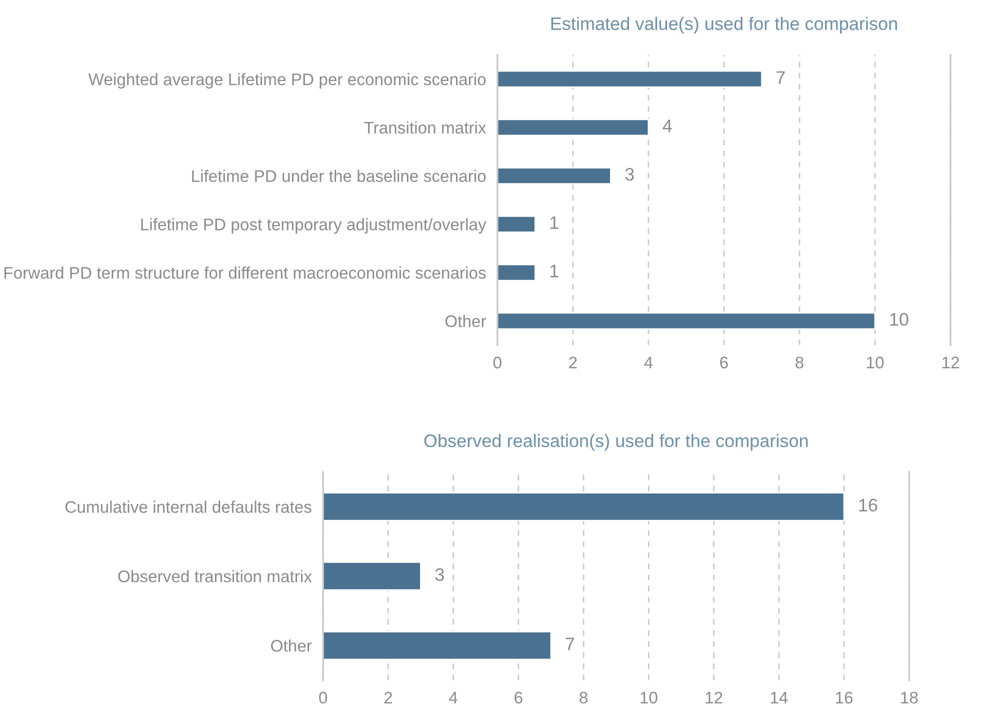 Image resolution: width=985 pixels, height=713 pixels. Describe the element at coordinates (313, 226) in the screenshot. I see `y-tick-label: Lifetime PD post temporary adjustment/overlay` at that location.